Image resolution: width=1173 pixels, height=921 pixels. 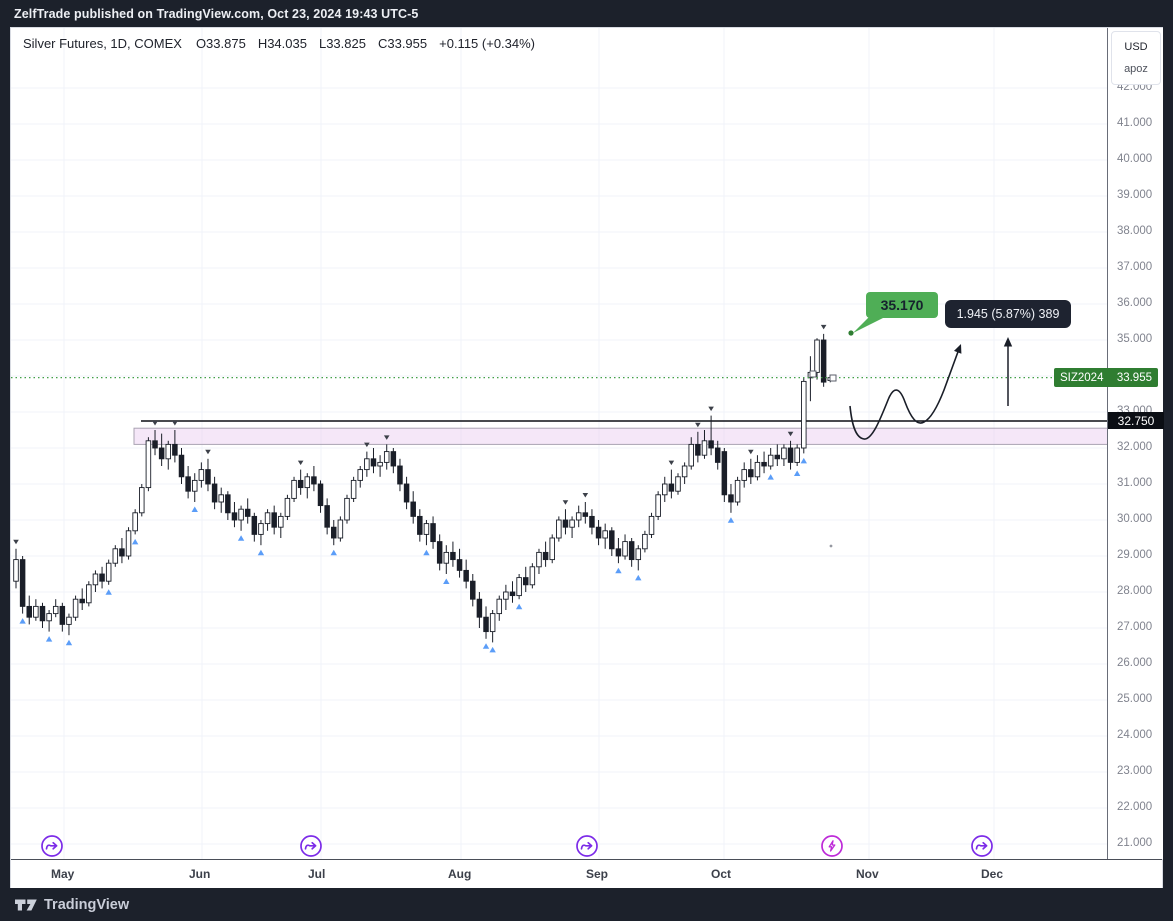 I want to click on price-tick-label: 22.000, so click(x=1135, y=807).